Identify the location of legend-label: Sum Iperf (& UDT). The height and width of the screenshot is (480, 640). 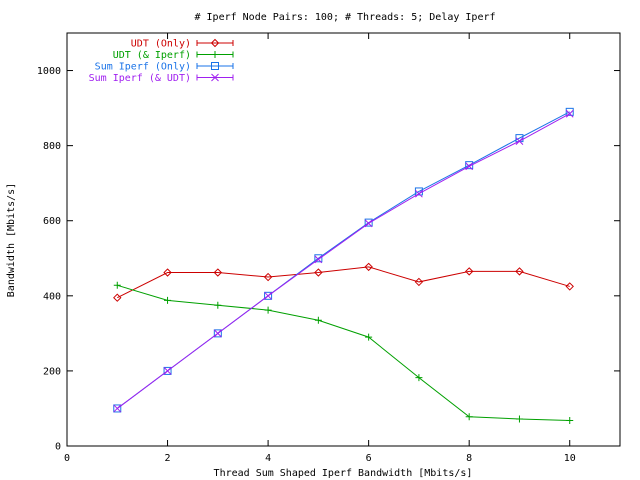
(140, 78).